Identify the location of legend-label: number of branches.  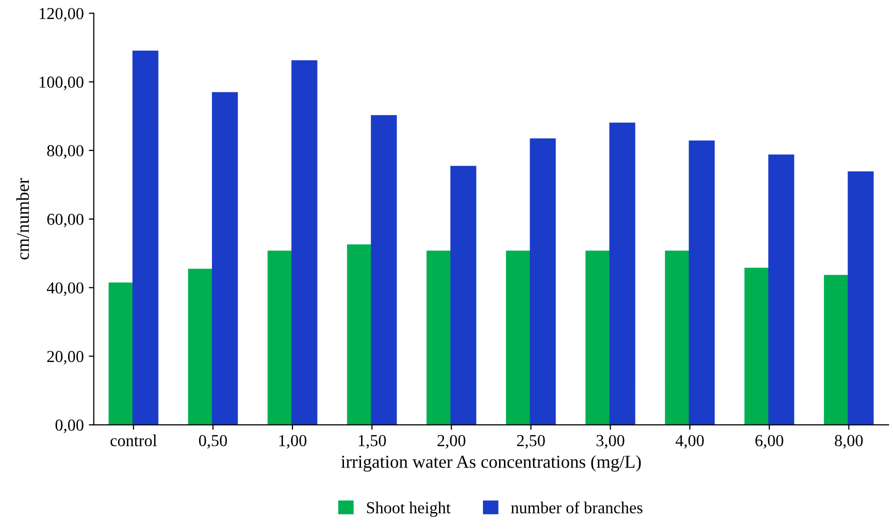
(576, 507).